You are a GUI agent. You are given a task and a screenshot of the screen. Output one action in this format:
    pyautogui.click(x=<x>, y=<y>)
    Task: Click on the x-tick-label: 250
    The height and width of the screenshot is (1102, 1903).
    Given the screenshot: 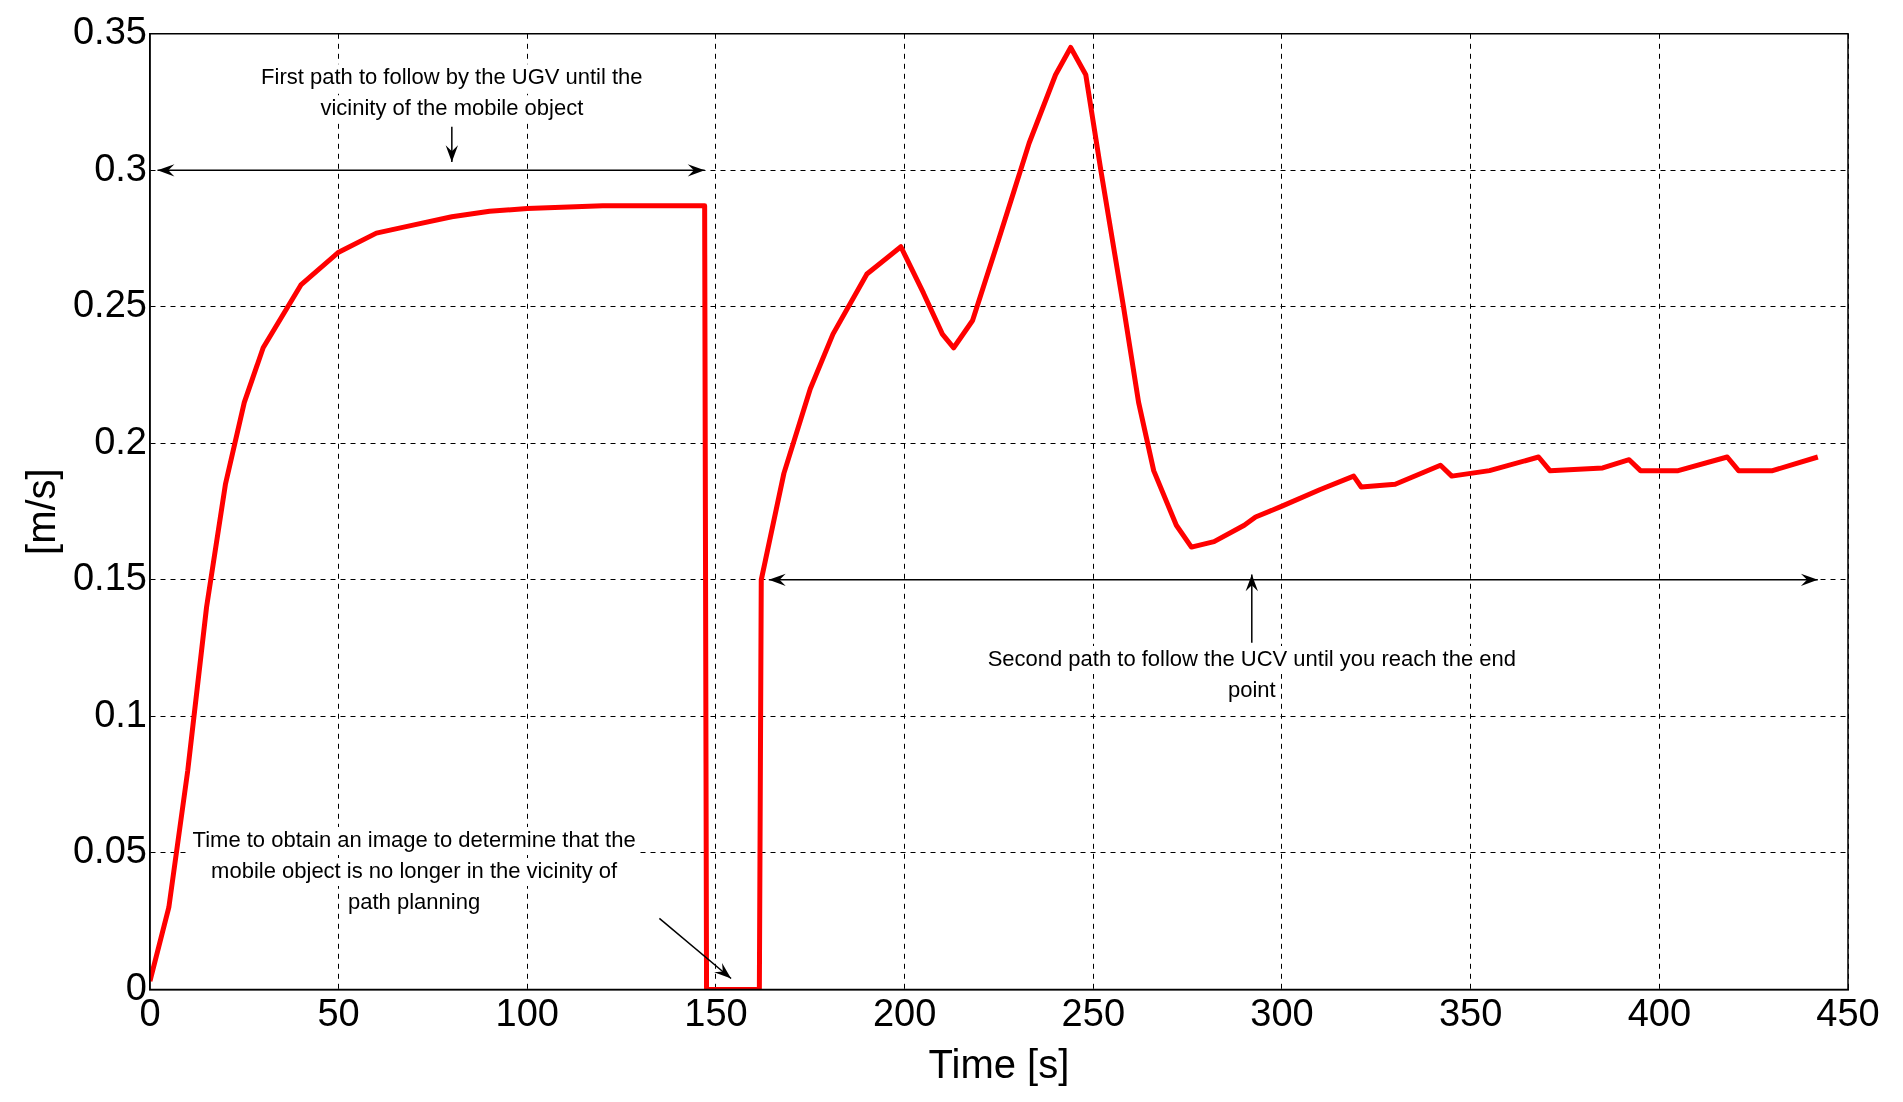 What is the action you would take?
    pyautogui.click(x=1093, y=1012)
    